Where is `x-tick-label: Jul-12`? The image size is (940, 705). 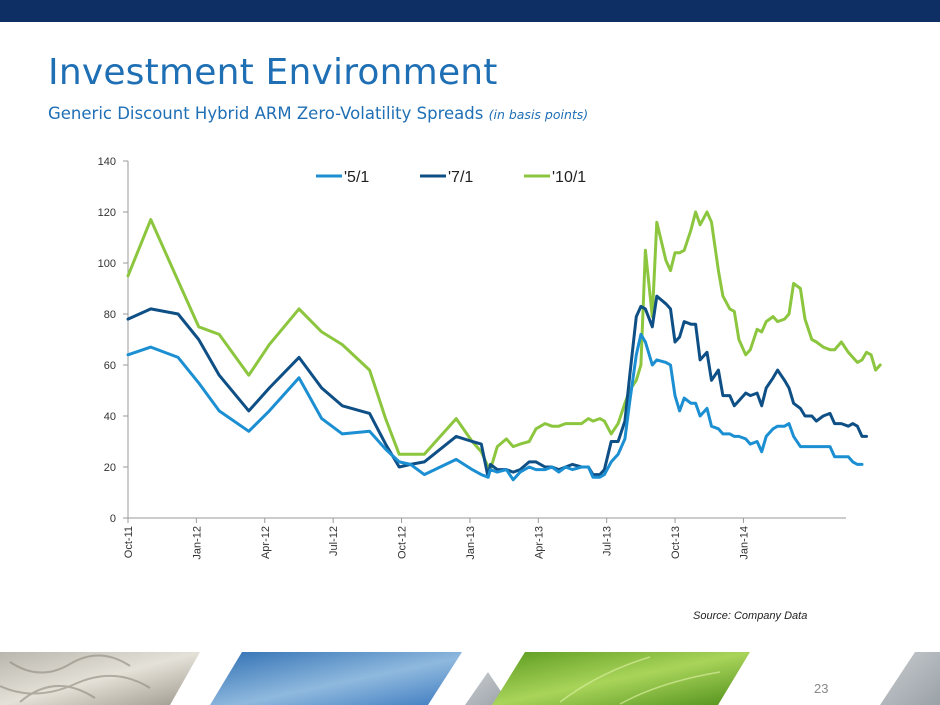
x-tick-label: Jul-12 is located at coordinates (334, 541).